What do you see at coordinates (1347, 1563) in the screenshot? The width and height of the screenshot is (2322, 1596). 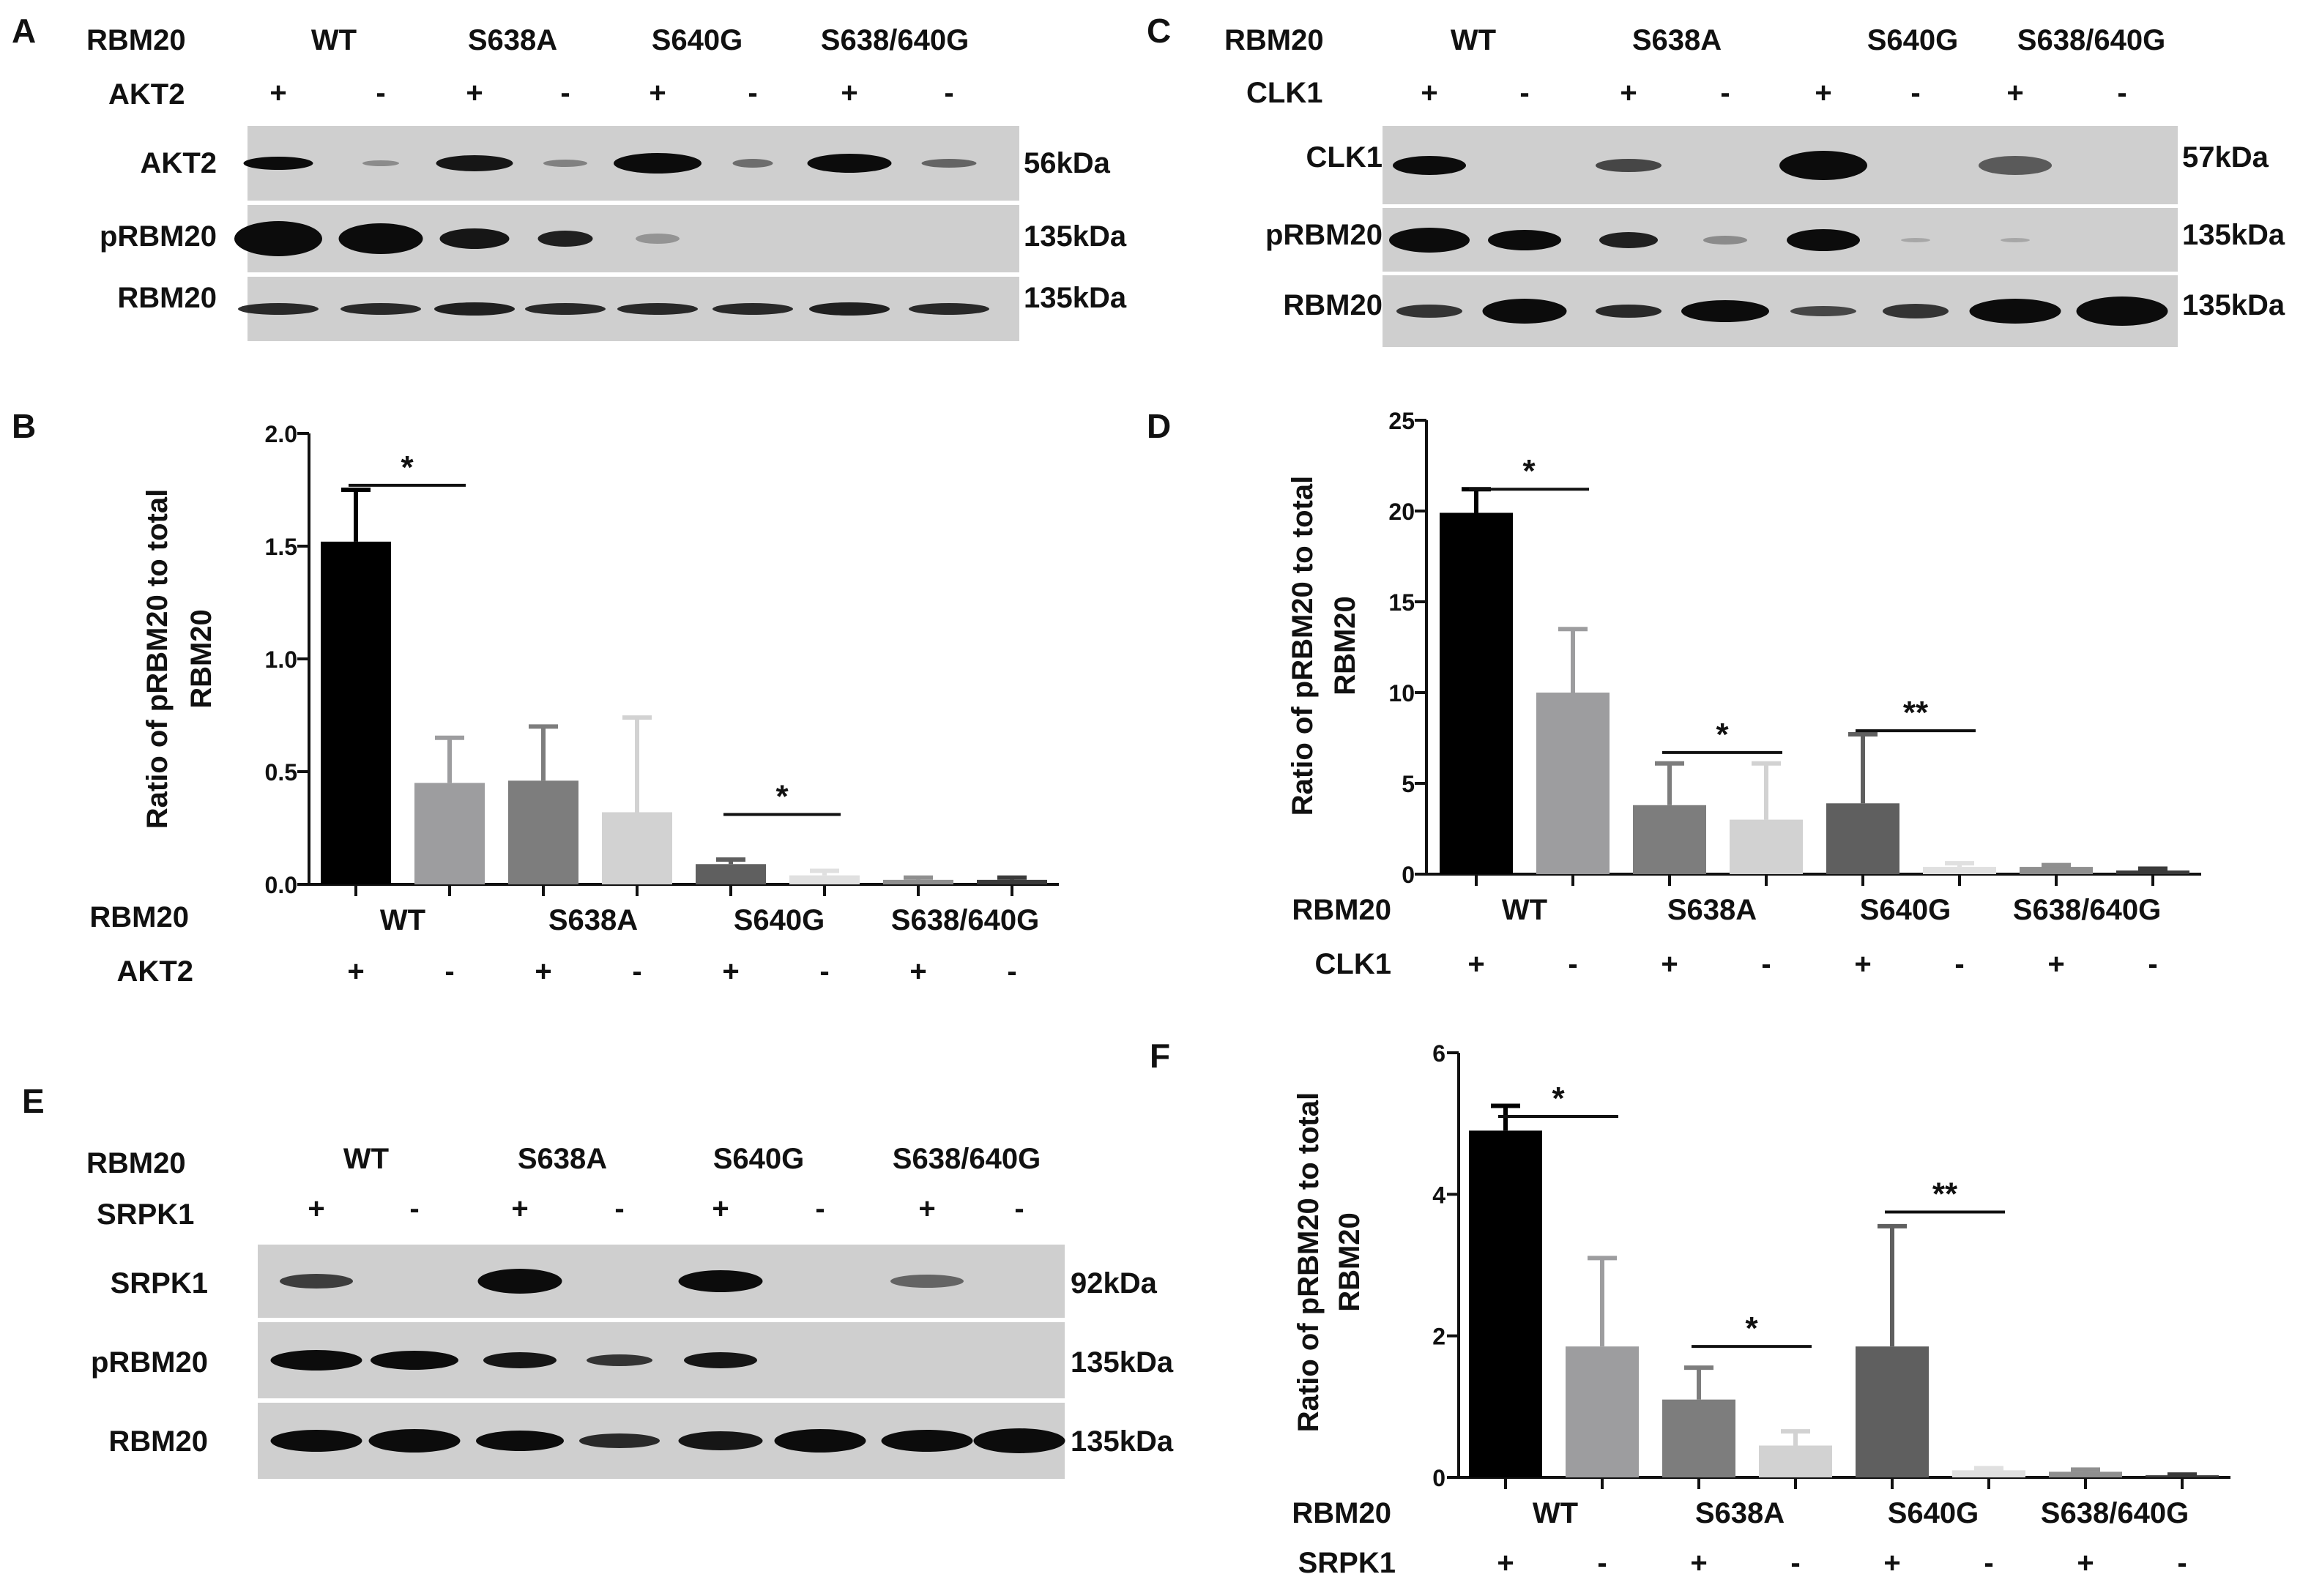 I see `kinase-row-label: SRPK1` at bounding box center [1347, 1563].